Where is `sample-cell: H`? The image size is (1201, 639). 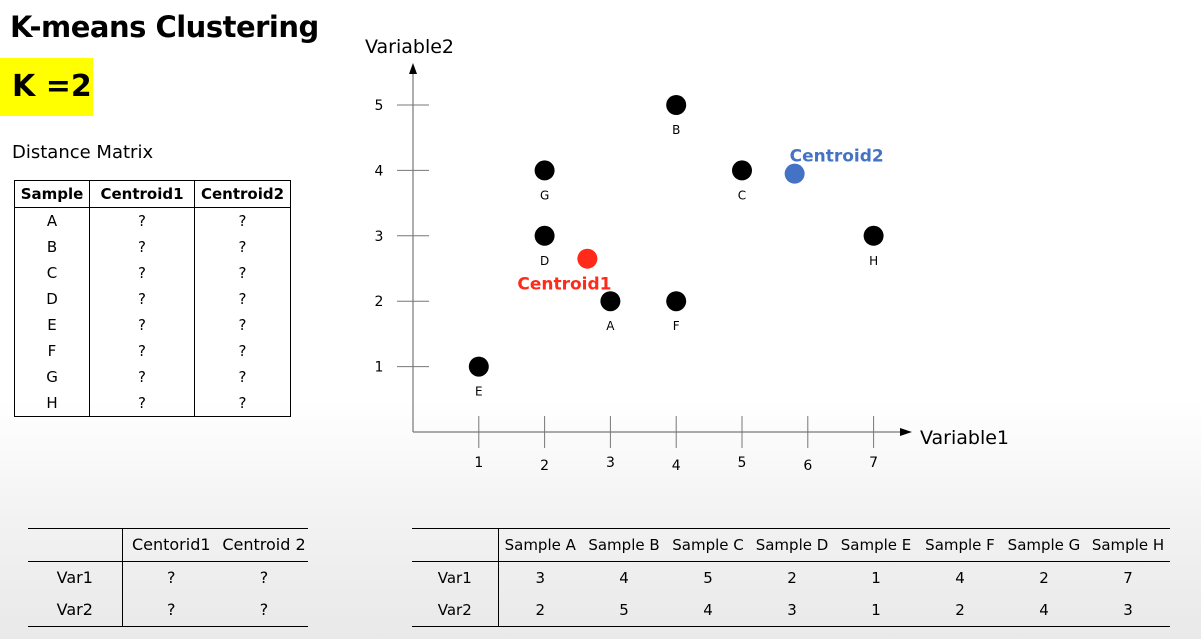 sample-cell: H is located at coordinates (52, 403).